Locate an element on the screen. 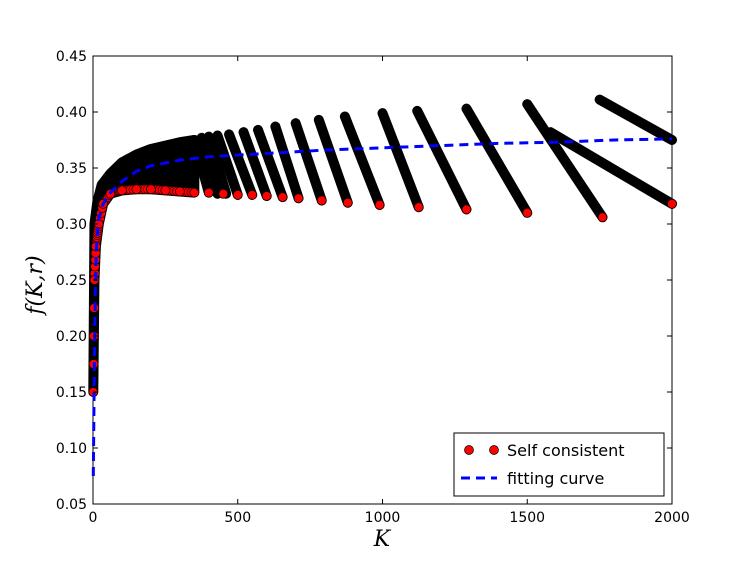  x-axis-label: K is located at coordinates (382, 539).